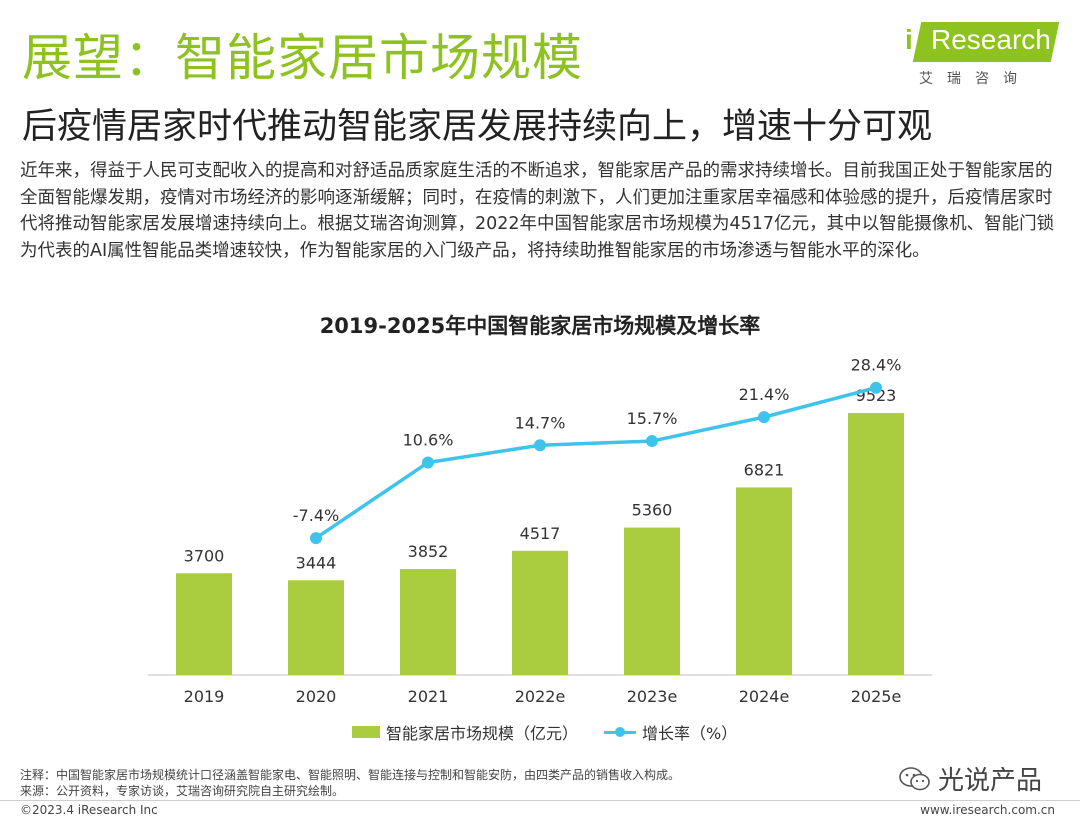  Describe the element at coordinates (316, 696) in the screenshot. I see `x-tick-label: 2020` at that location.